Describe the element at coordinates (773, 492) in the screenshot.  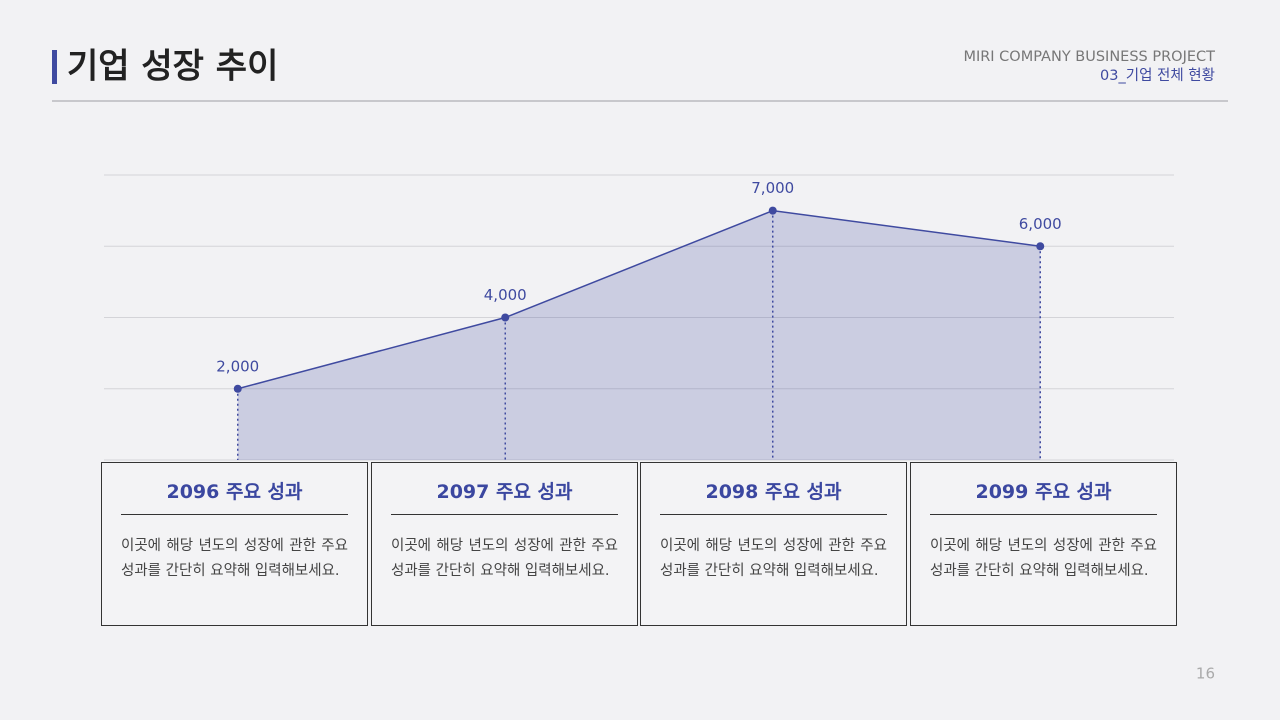
I see `card-title: 2098 주요 성과` at that location.